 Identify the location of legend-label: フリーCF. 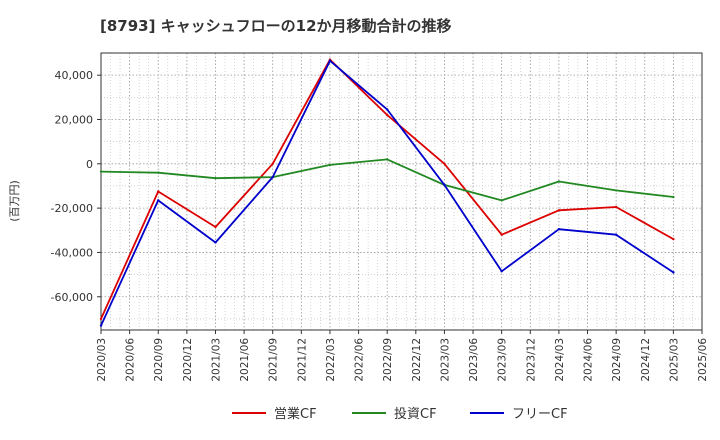
(540, 414).